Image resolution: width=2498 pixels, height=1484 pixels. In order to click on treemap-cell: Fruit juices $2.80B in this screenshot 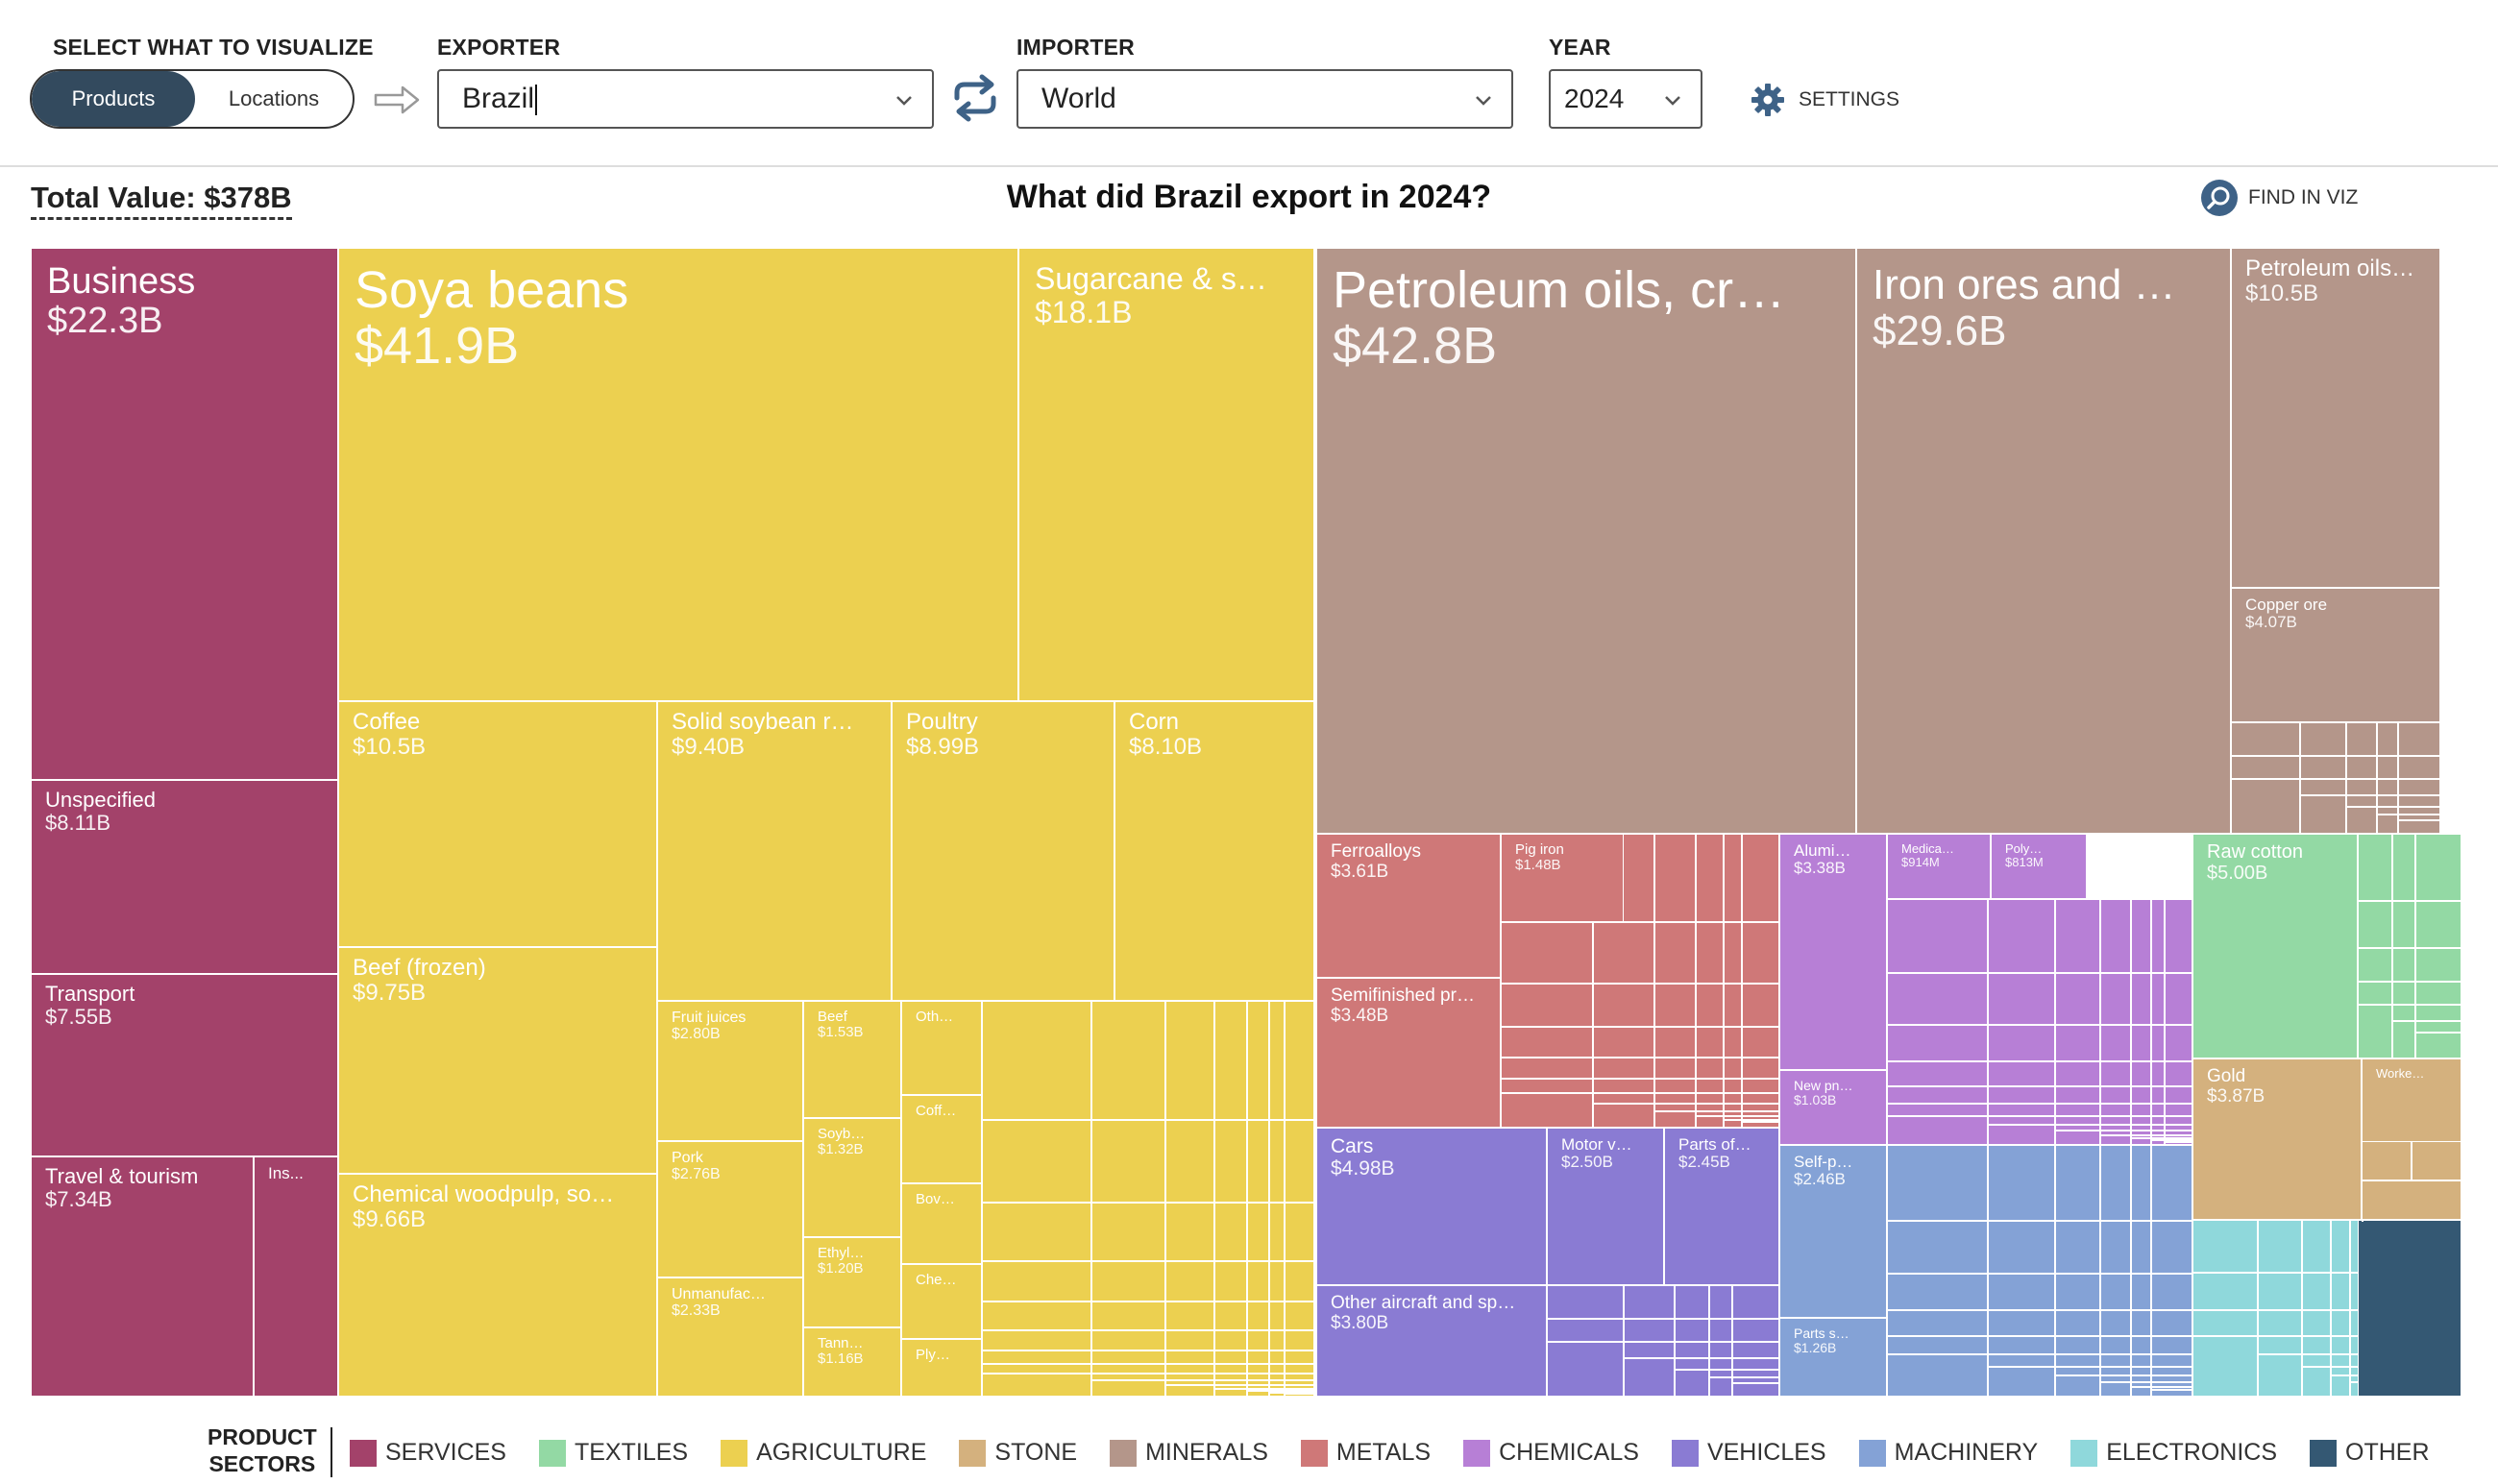, I will do `click(730, 1071)`.